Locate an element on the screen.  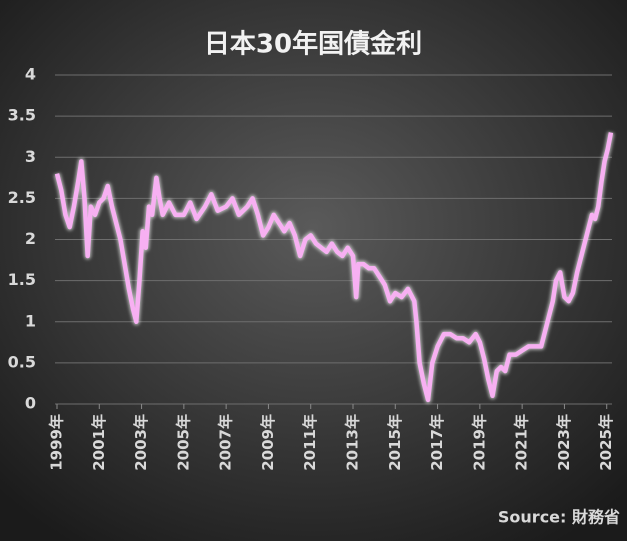
y-tick-label: 3 is located at coordinates (30, 156).